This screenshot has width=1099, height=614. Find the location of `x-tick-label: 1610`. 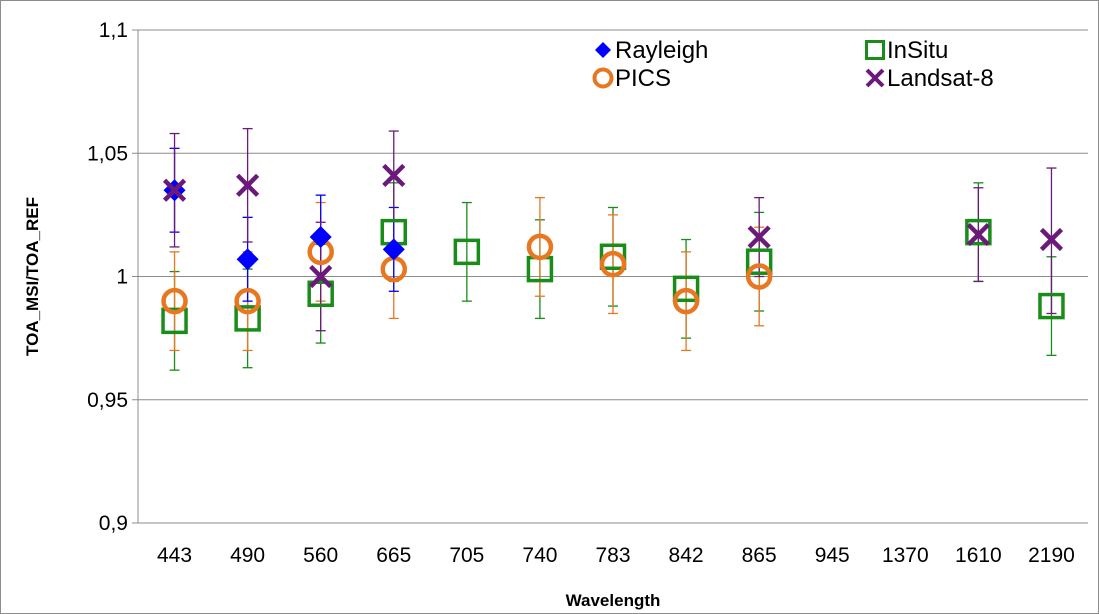

x-tick-label: 1610 is located at coordinates (978, 555).